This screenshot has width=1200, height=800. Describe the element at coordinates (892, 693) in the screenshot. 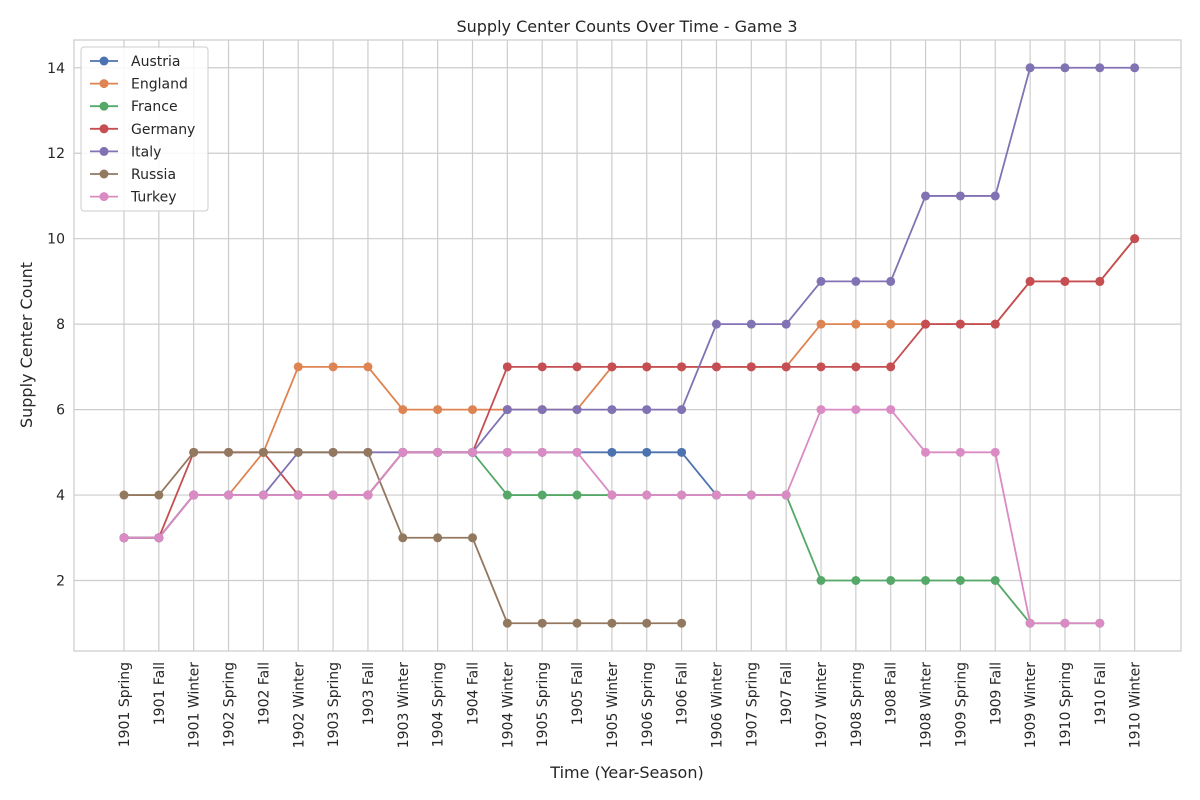

I see `x-tick-label: 1908 Fall` at that location.